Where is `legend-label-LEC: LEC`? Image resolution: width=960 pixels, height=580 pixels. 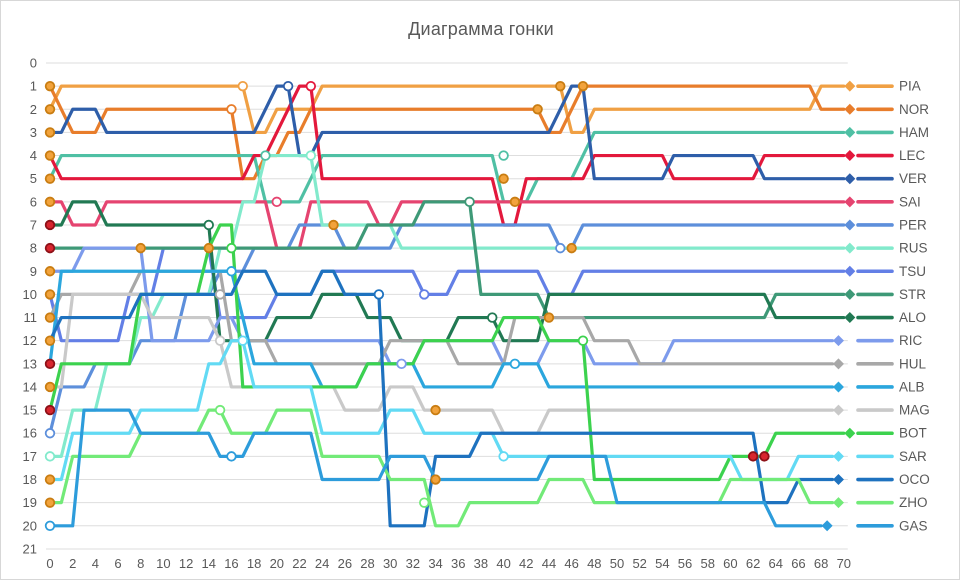
legend-label-LEC: LEC is located at coordinates (912, 155).